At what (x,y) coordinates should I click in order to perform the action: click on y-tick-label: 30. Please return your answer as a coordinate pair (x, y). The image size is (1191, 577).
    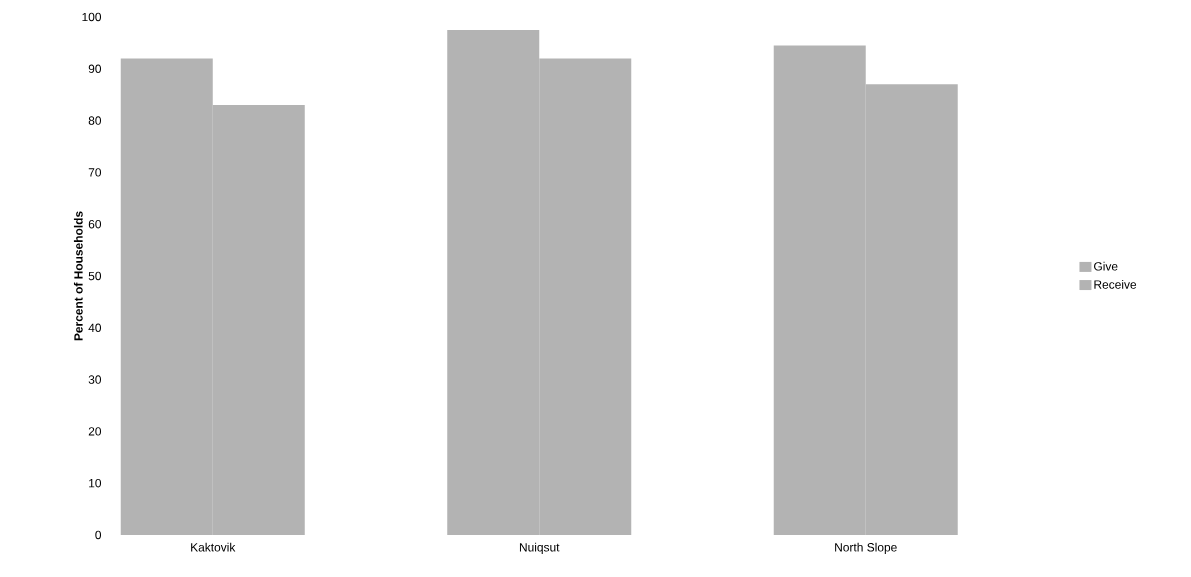
    Looking at the image, I should click on (95, 379).